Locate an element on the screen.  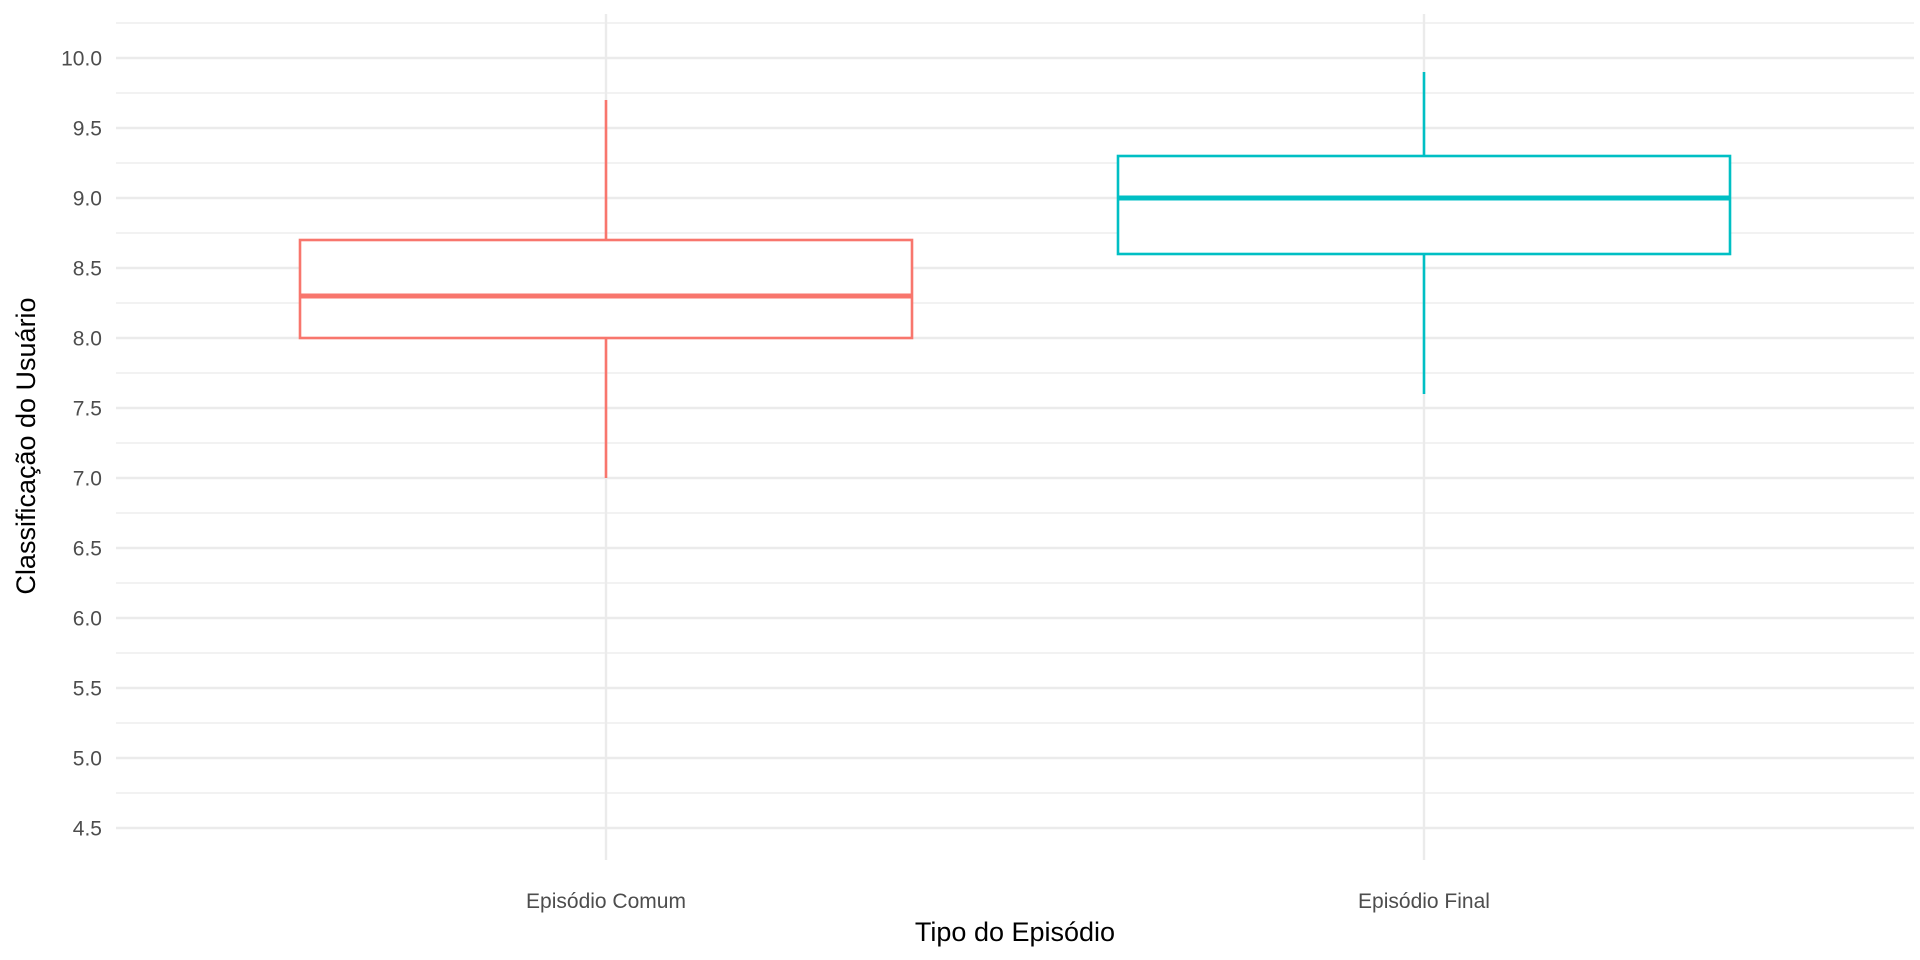
y-tick-label: 7.0 is located at coordinates (87, 479).